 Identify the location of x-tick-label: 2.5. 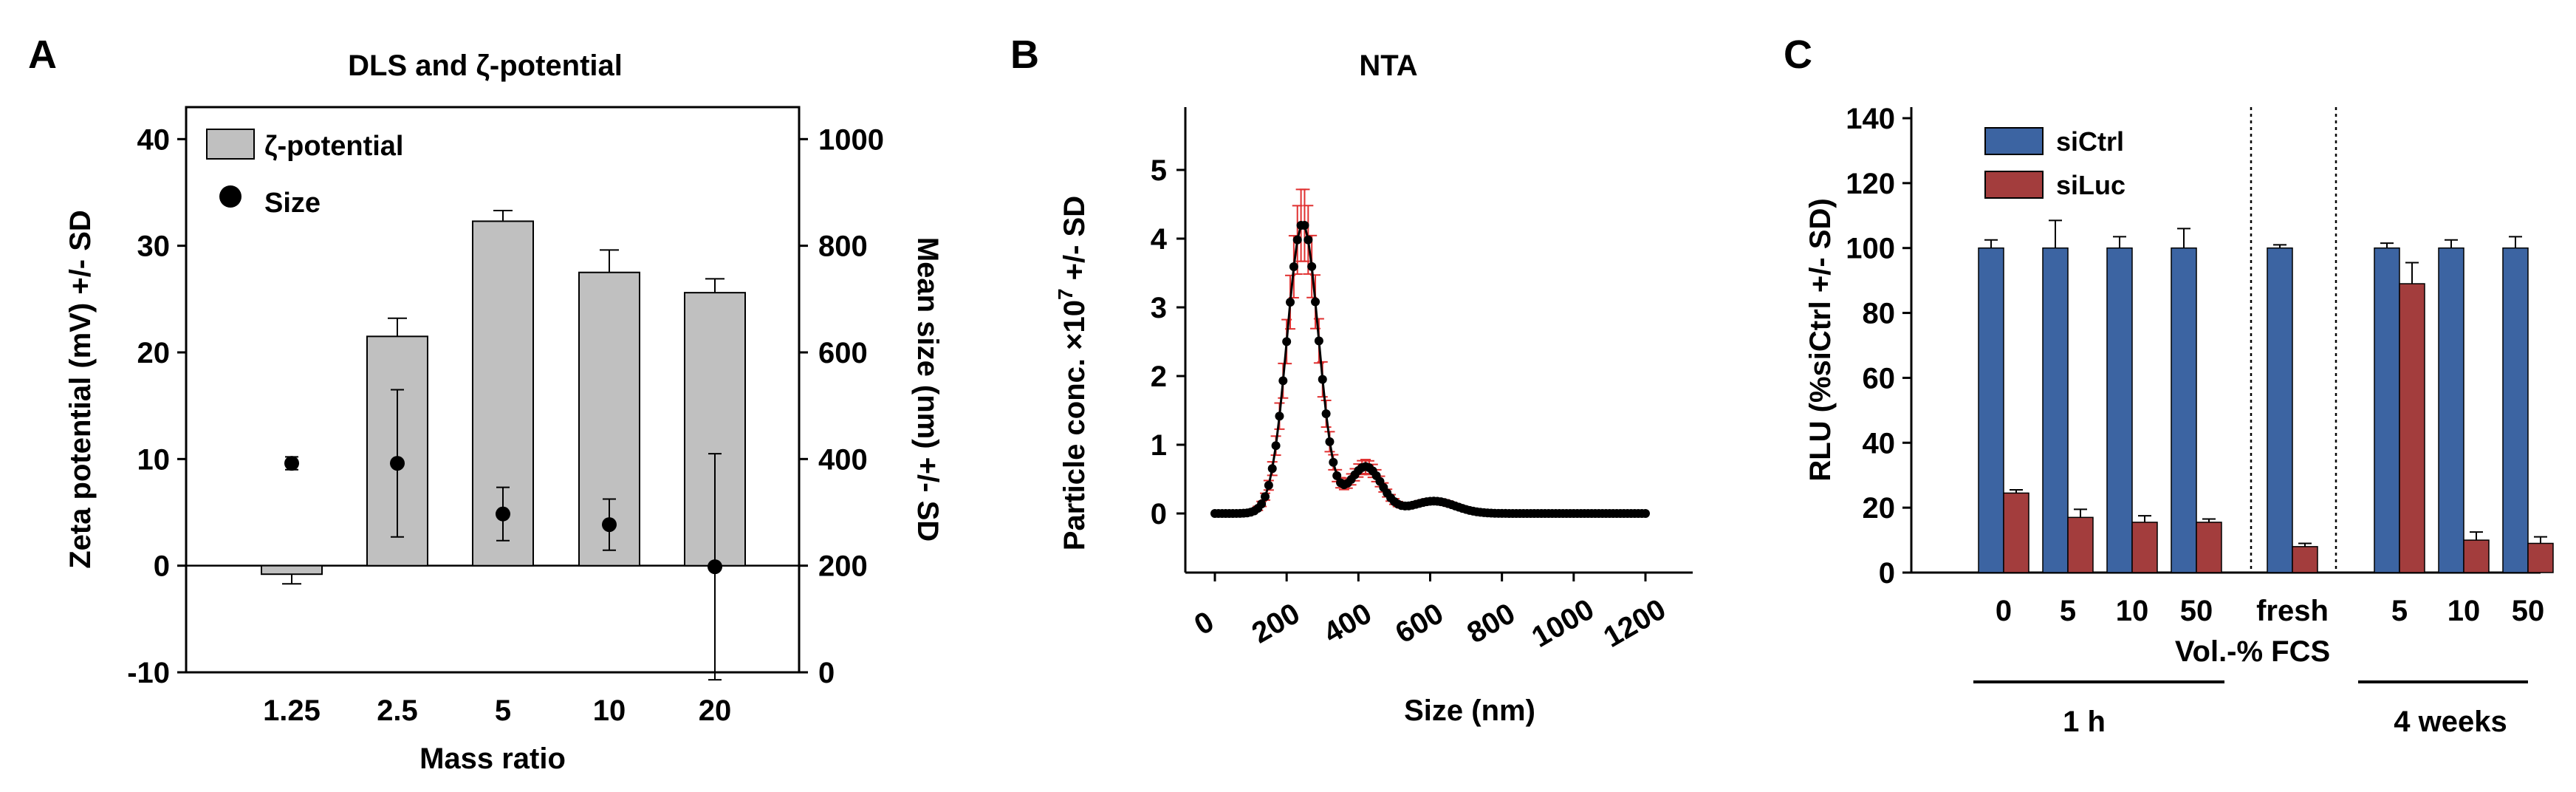
(397, 710).